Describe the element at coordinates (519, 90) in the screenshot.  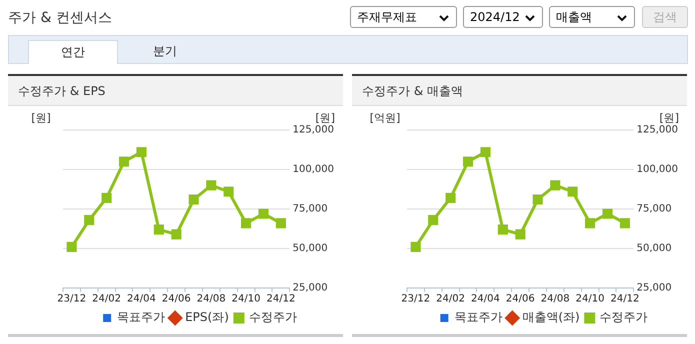
I see `chart-title: 수정주가 & 매출액` at that location.